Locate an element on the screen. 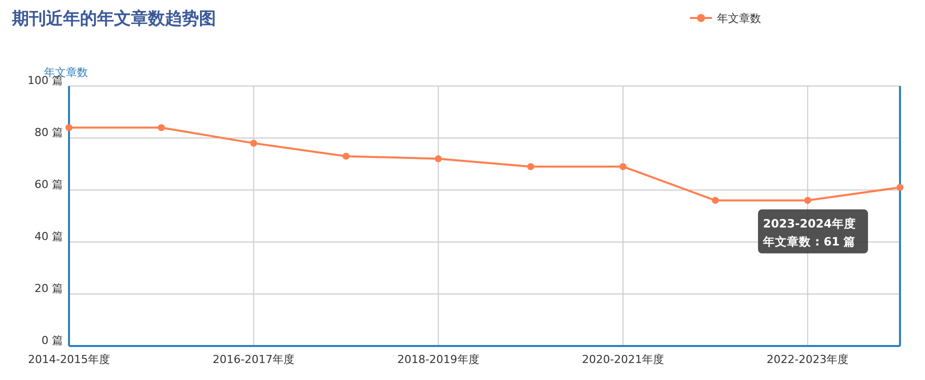 The width and height of the screenshot is (925, 380). x-tick-label: 2014-2015年度 is located at coordinates (69, 359).